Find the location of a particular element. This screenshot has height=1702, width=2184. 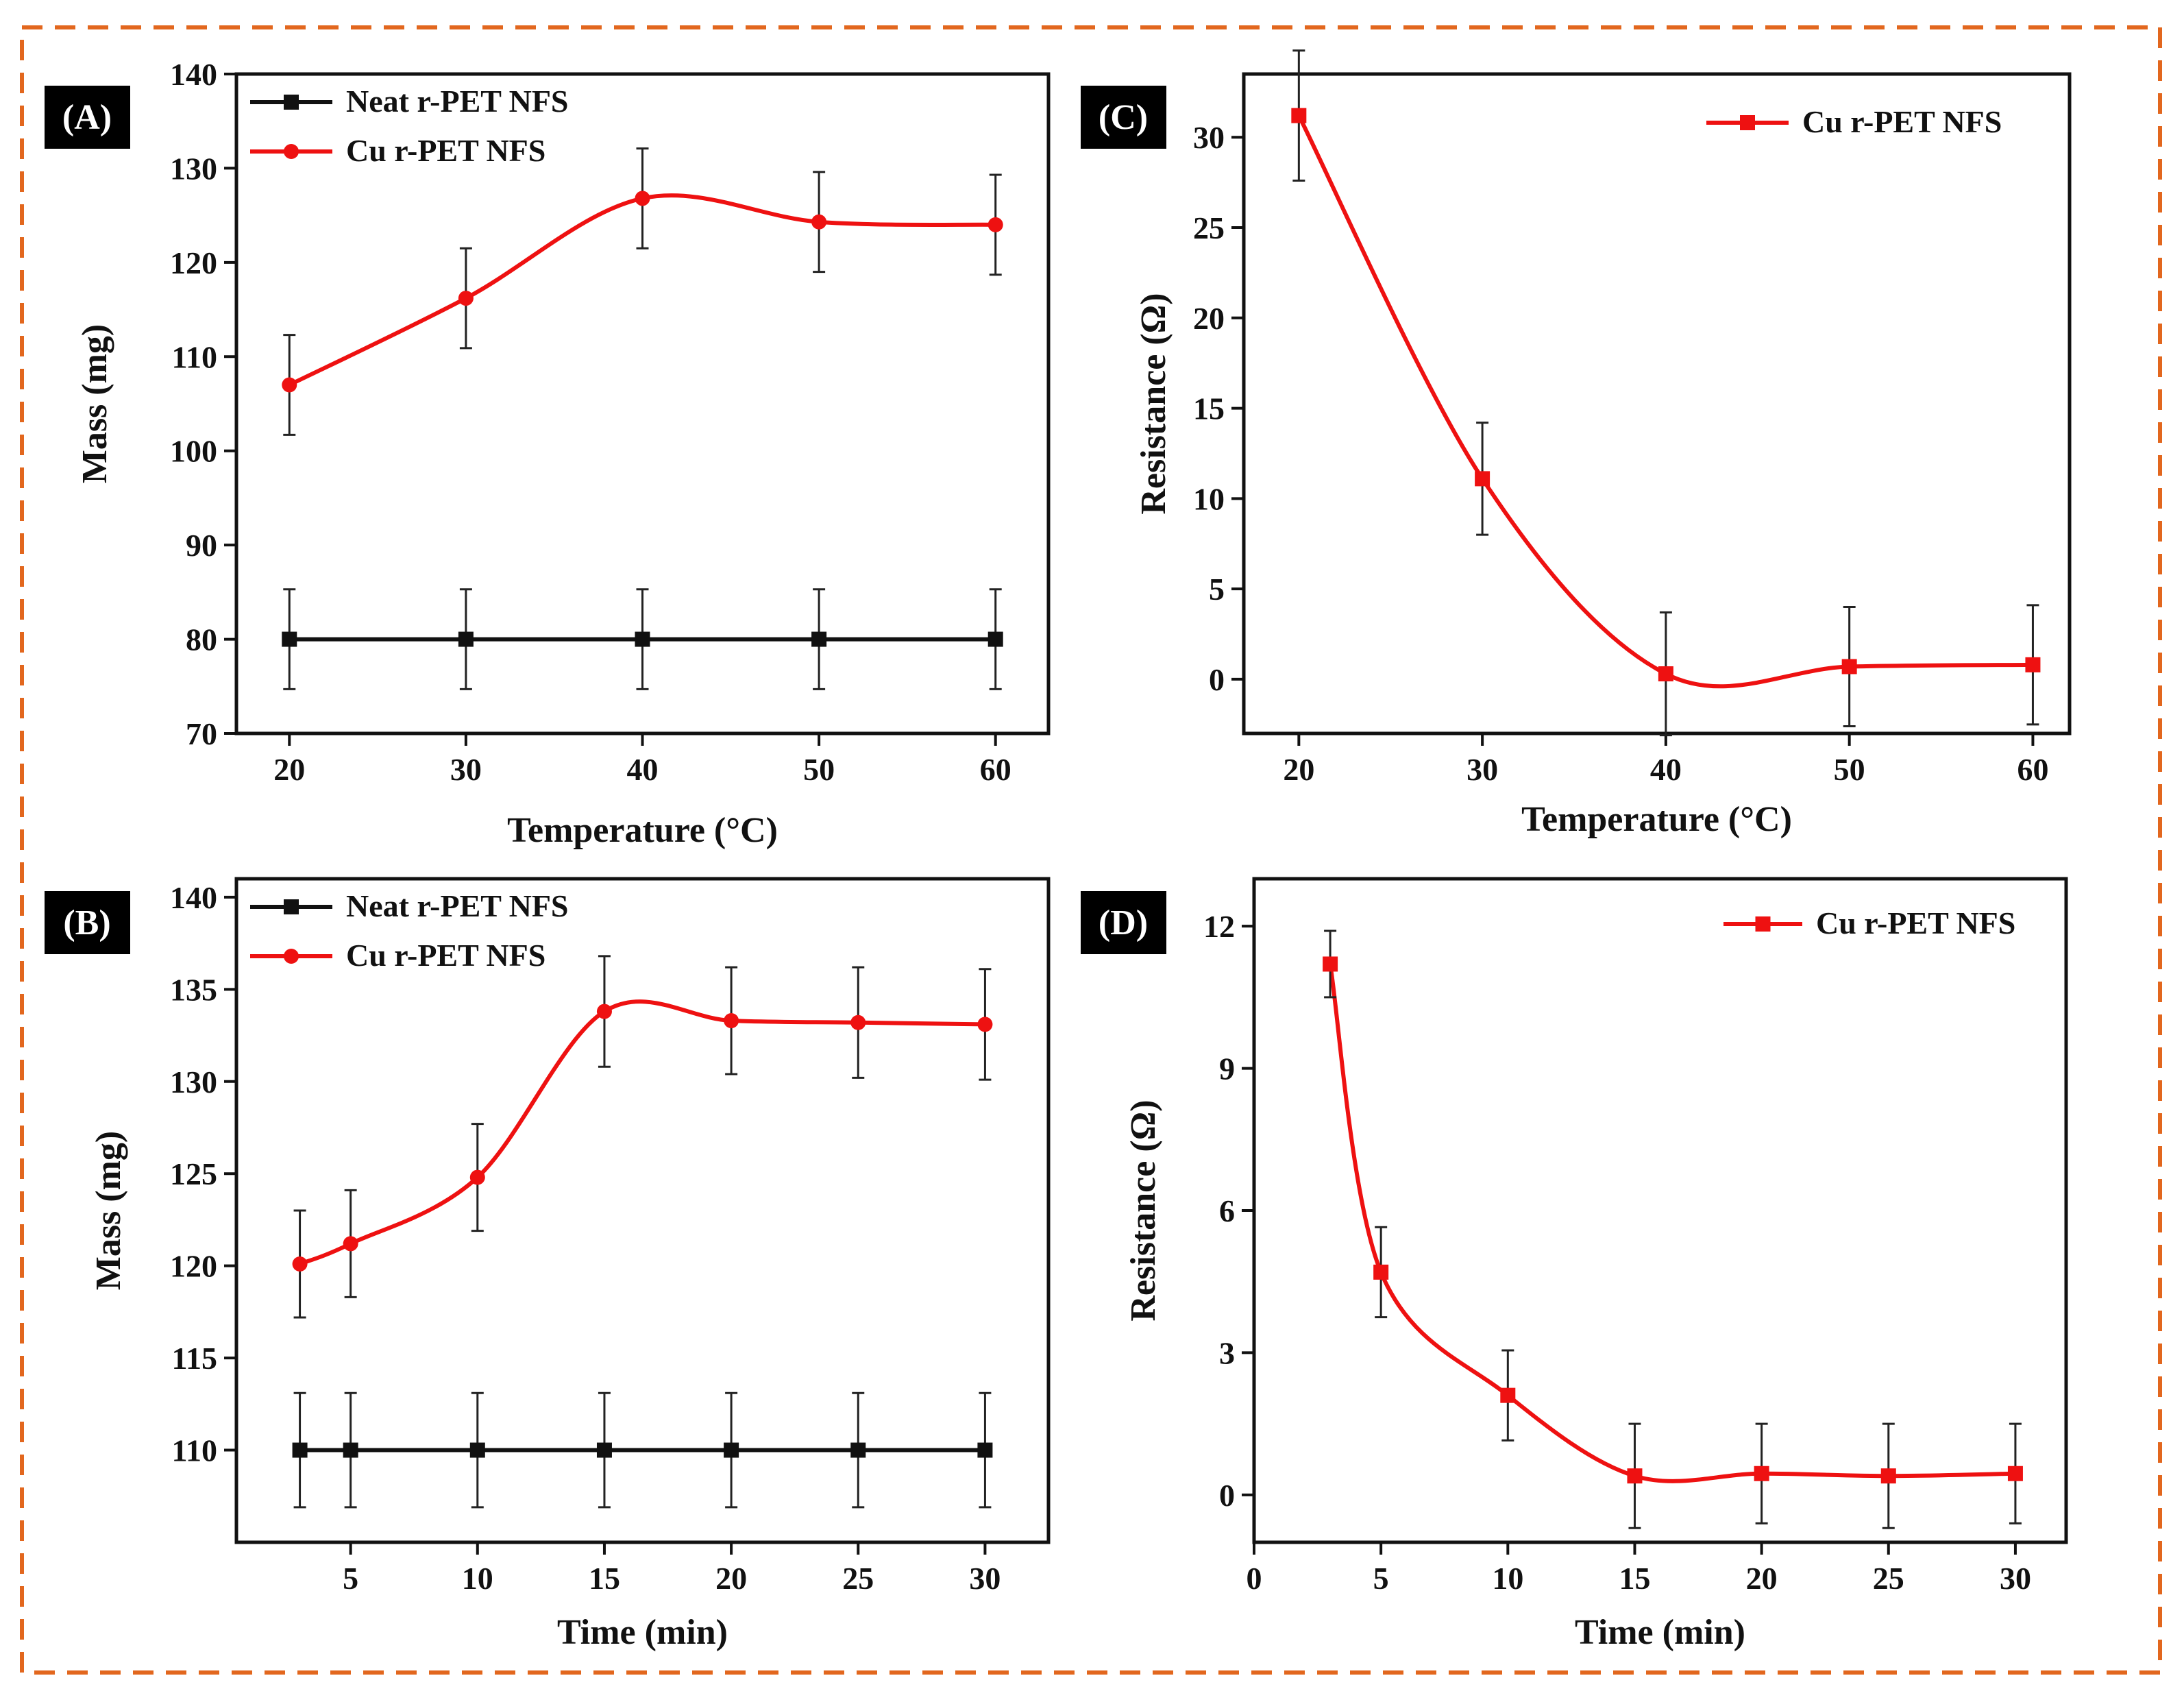

y-tick-label: 20 is located at coordinates (1209, 318).